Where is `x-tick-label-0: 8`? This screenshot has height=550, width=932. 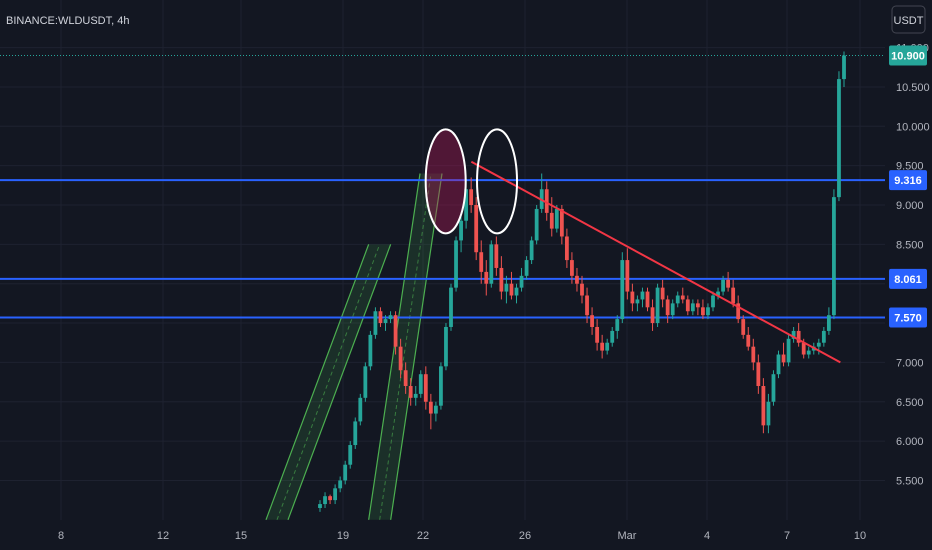
x-tick-label-0: 8 is located at coordinates (61, 536).